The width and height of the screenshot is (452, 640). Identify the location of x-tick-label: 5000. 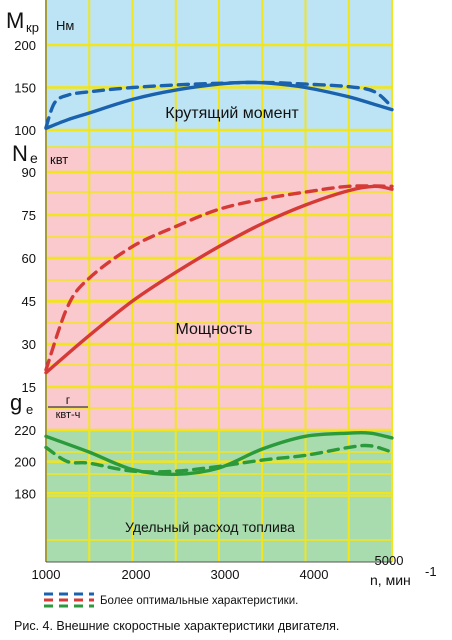
(389, 560).